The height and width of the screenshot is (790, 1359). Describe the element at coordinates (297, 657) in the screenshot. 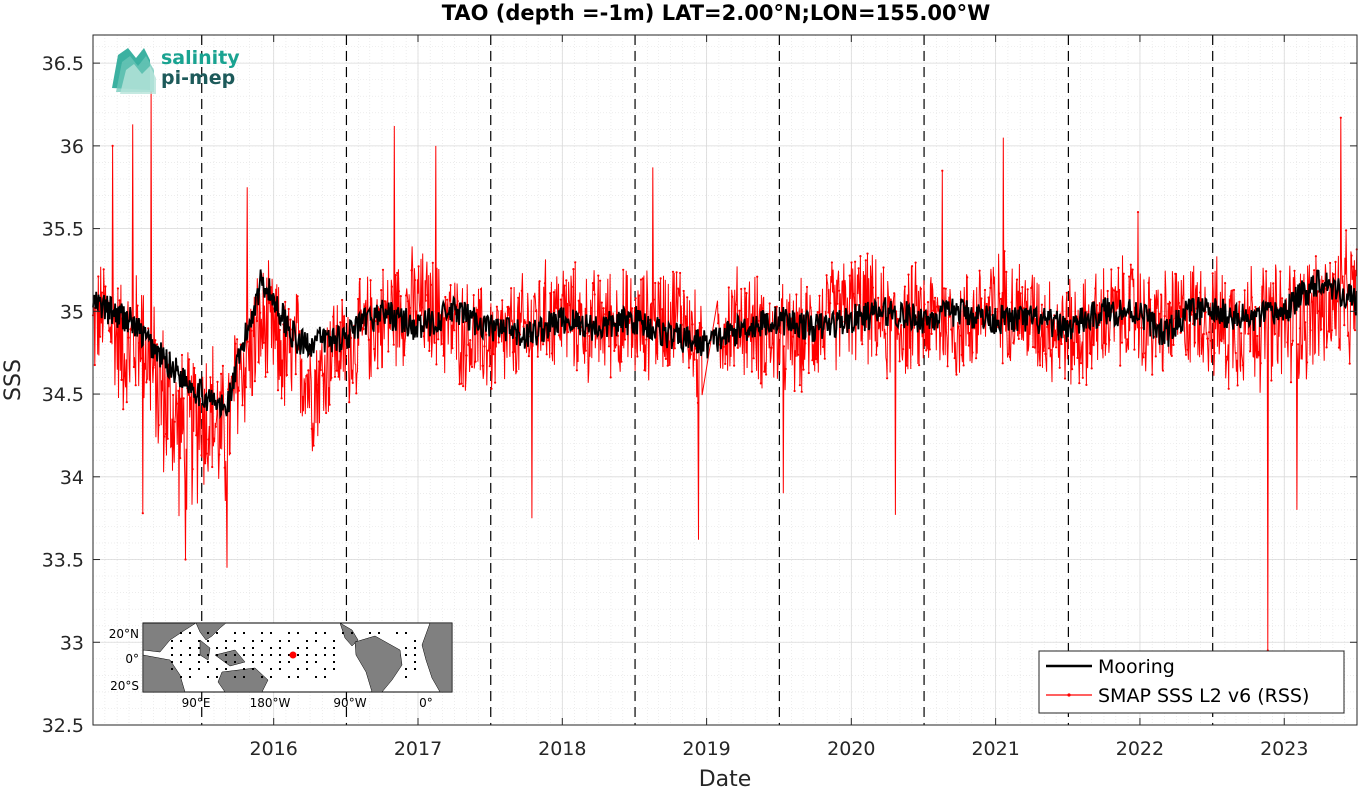

I see `inset-land` at that location.